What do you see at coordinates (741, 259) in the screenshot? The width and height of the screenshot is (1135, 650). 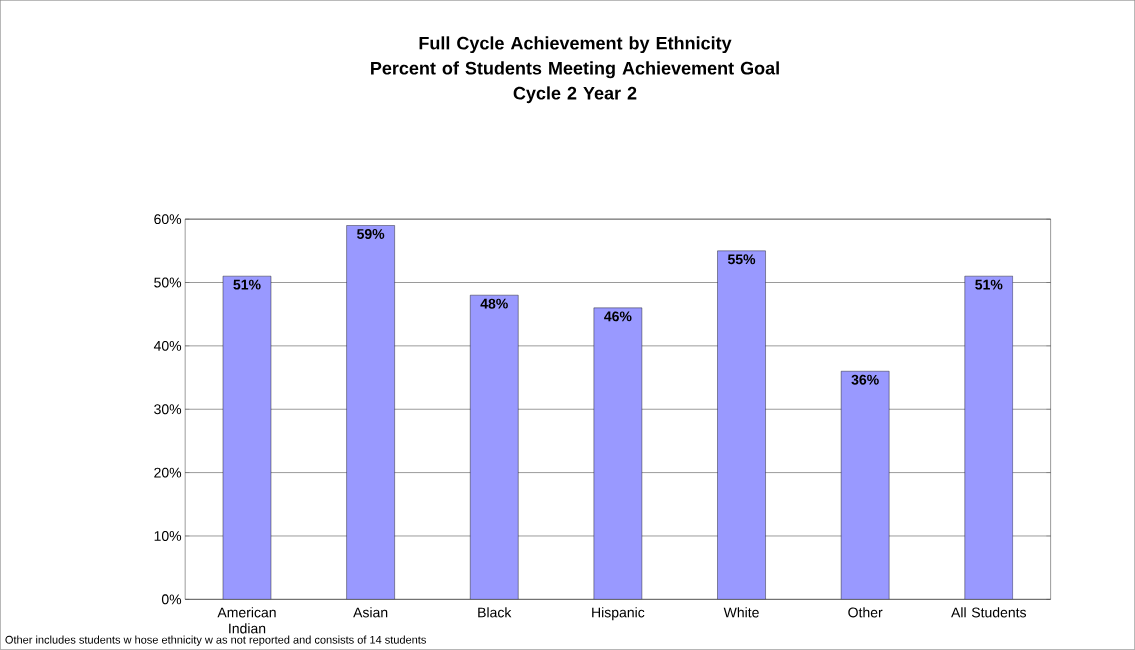 I see `data-label: 55%` at bounding box center [741, 259].